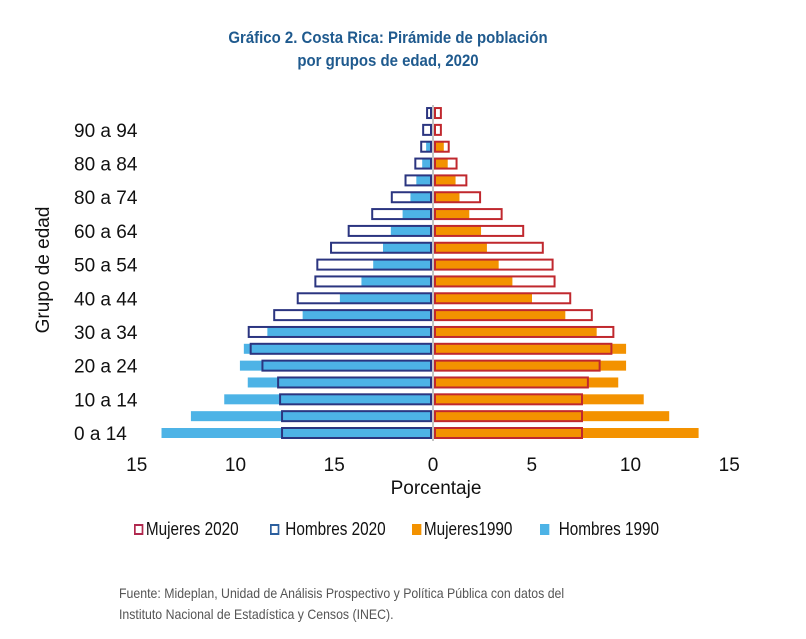 This screenshot has width=806, height=639. Describe the element at coordinates (106, 266) in the screenshot. I see `y-tick-label: 50 a 54` at that location.